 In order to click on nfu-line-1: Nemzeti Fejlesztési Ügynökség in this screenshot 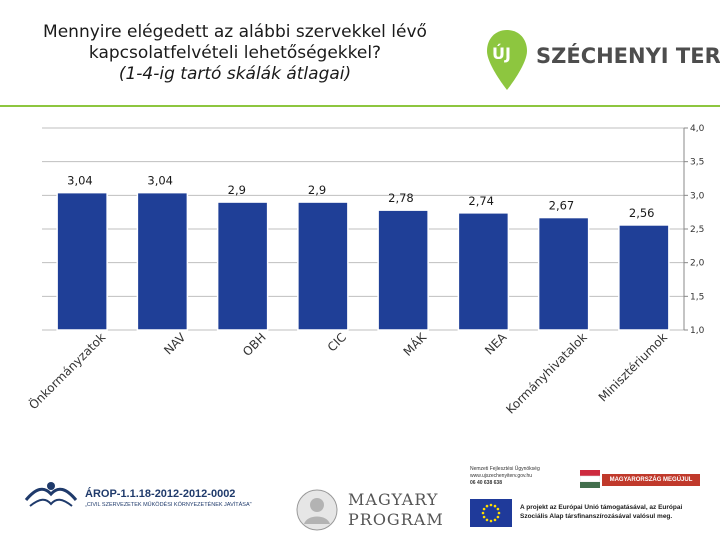, I will do `click(505, 469)`.